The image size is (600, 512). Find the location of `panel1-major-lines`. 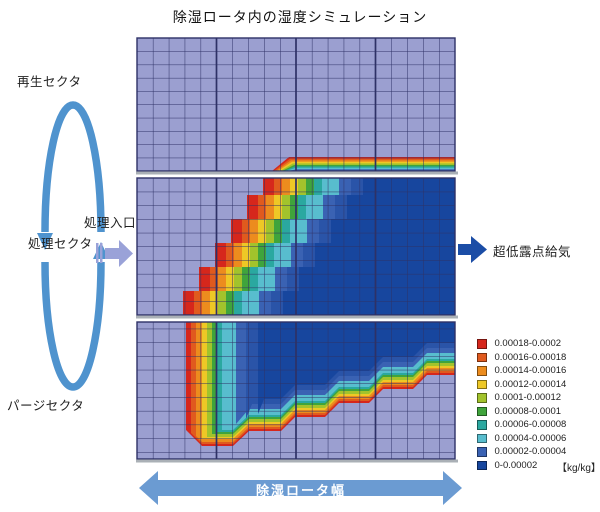

panel1-major-lines is located at coordinates (296, 104).